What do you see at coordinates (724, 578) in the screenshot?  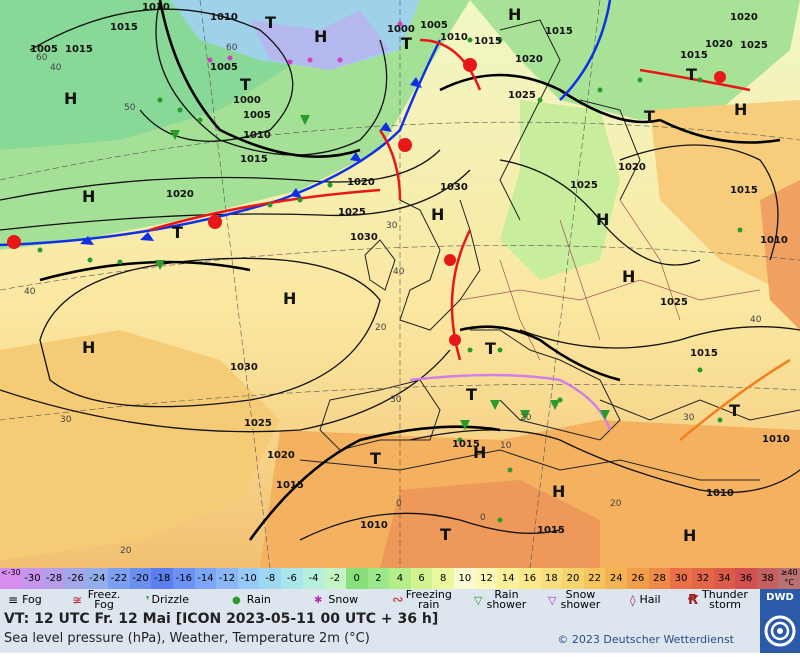 I see `scale-cell: 34` at bounding box center [724, 578].